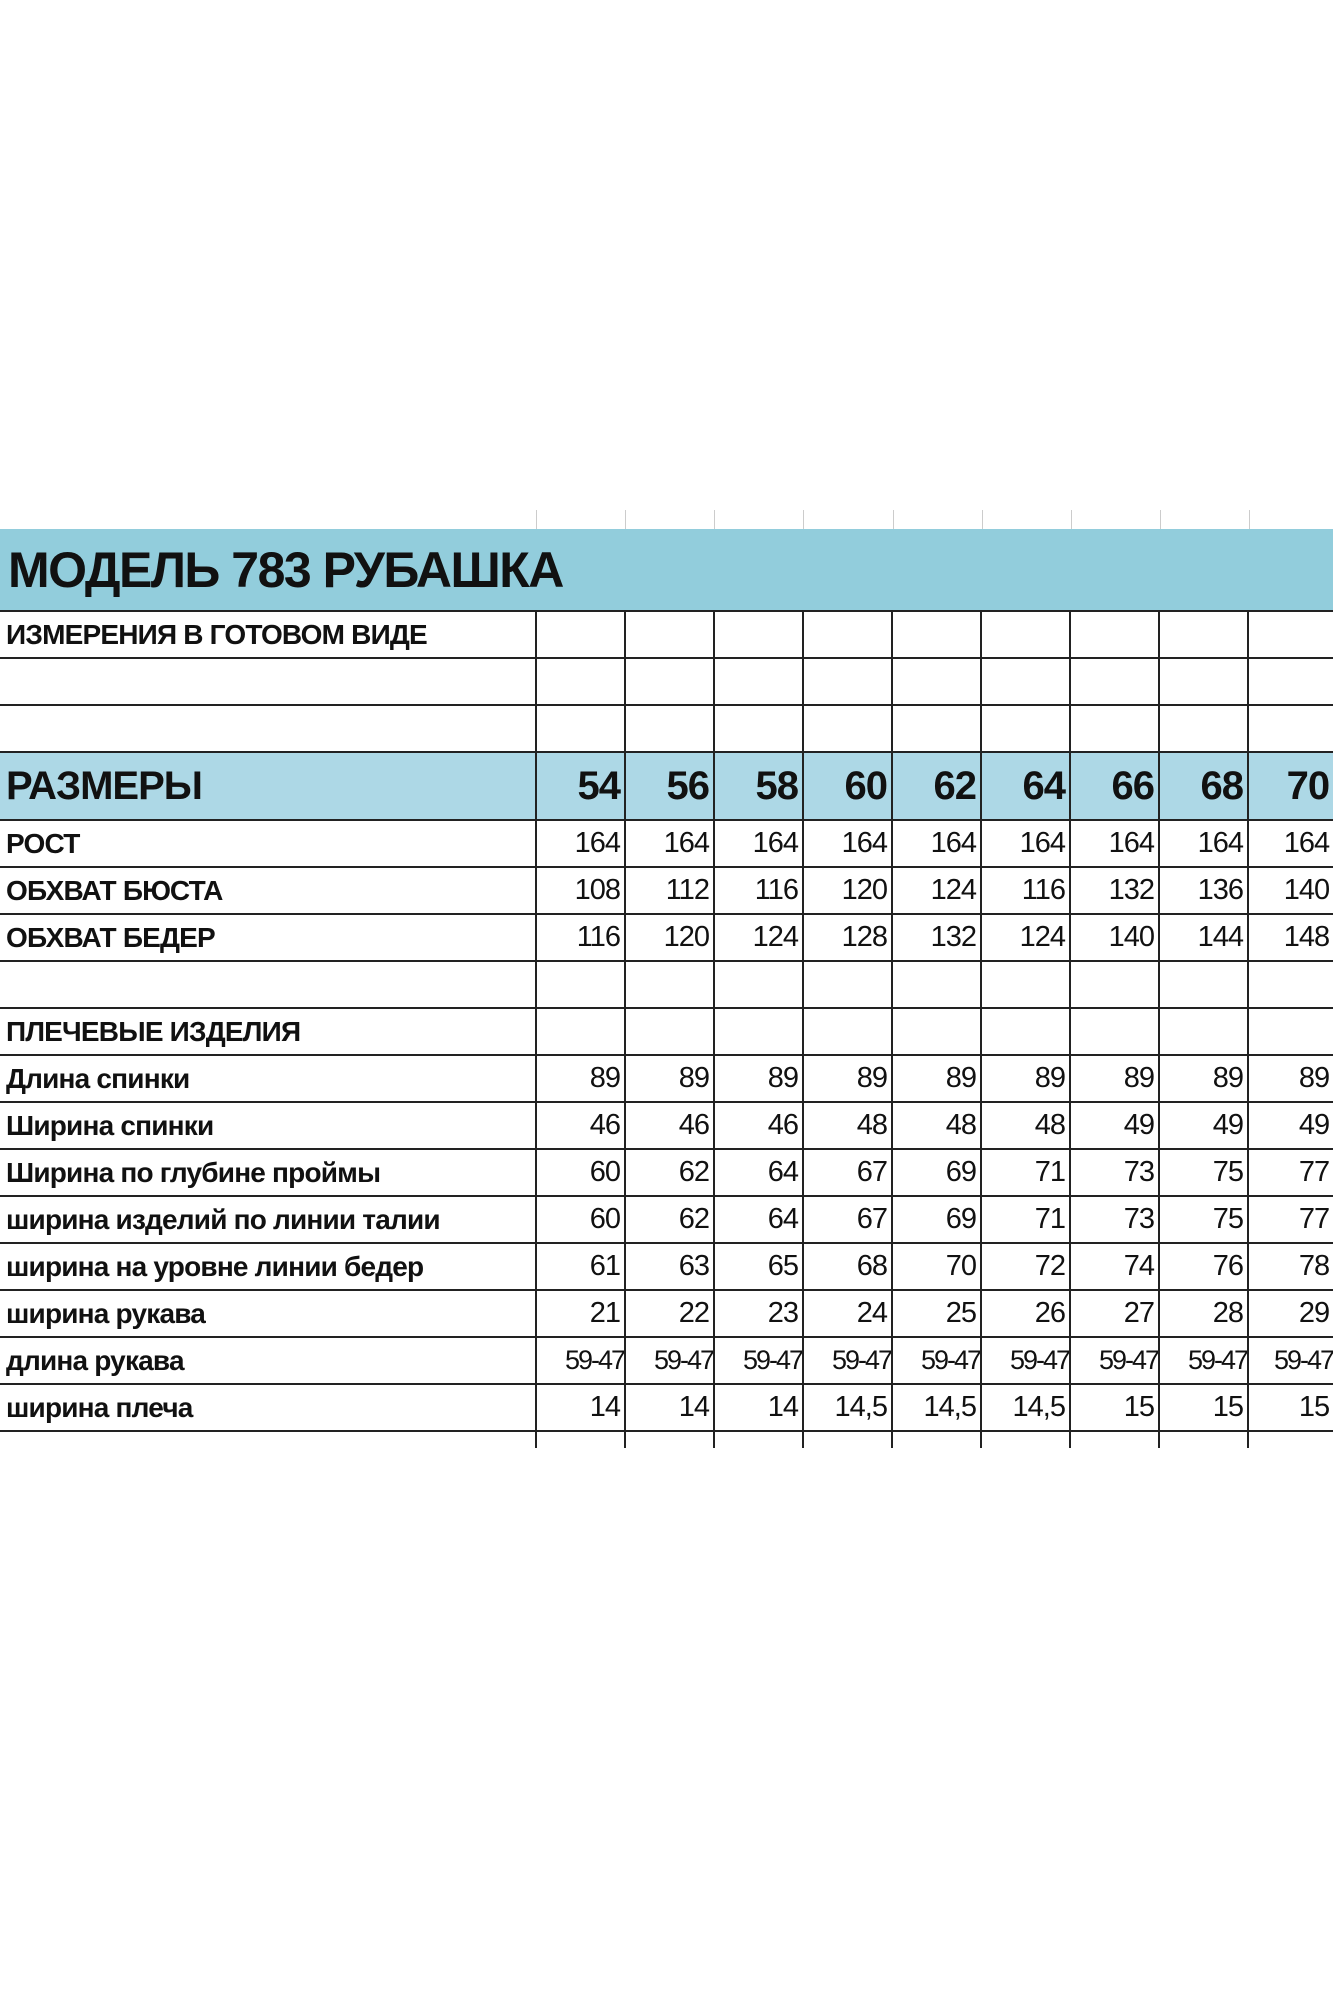 The image size is (1333, 2000). I want to click on row-label, so click(268, 1439).